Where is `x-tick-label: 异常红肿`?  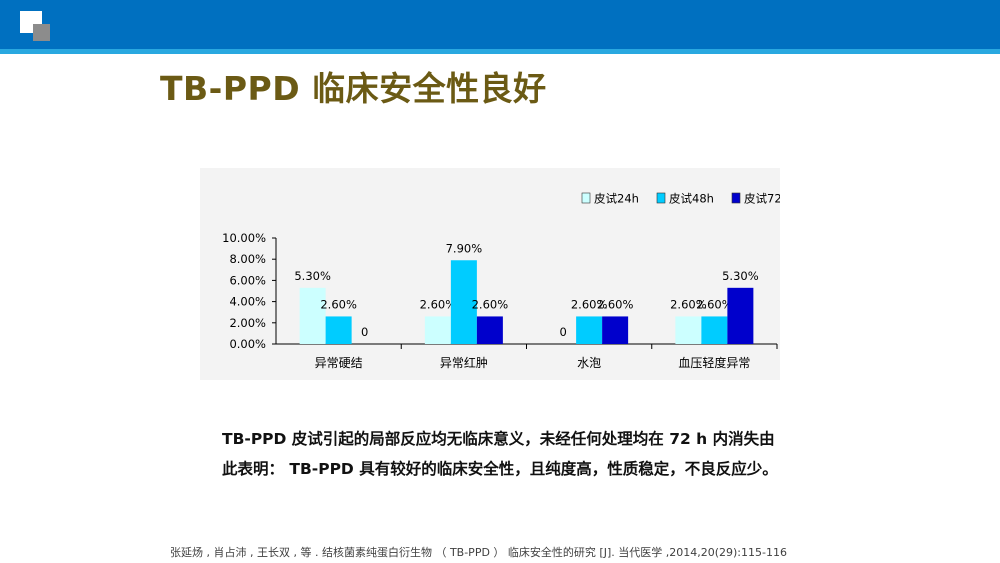
x-tick-label: 异常红肿 is located at coordinates (464, 362).